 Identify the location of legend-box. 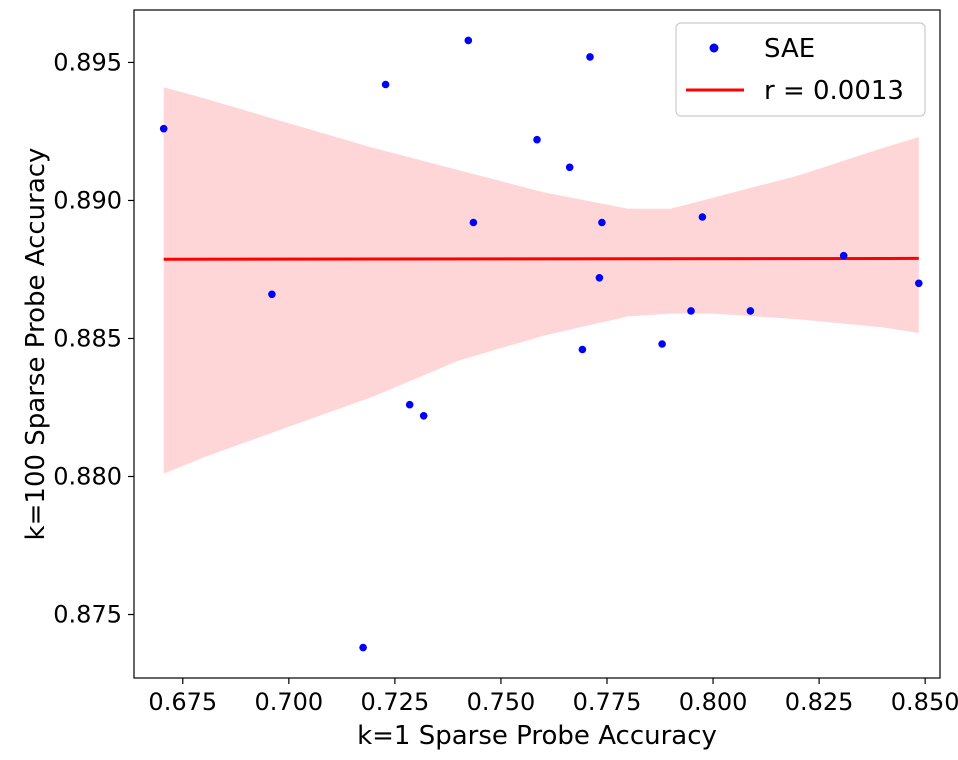
(800, 69).